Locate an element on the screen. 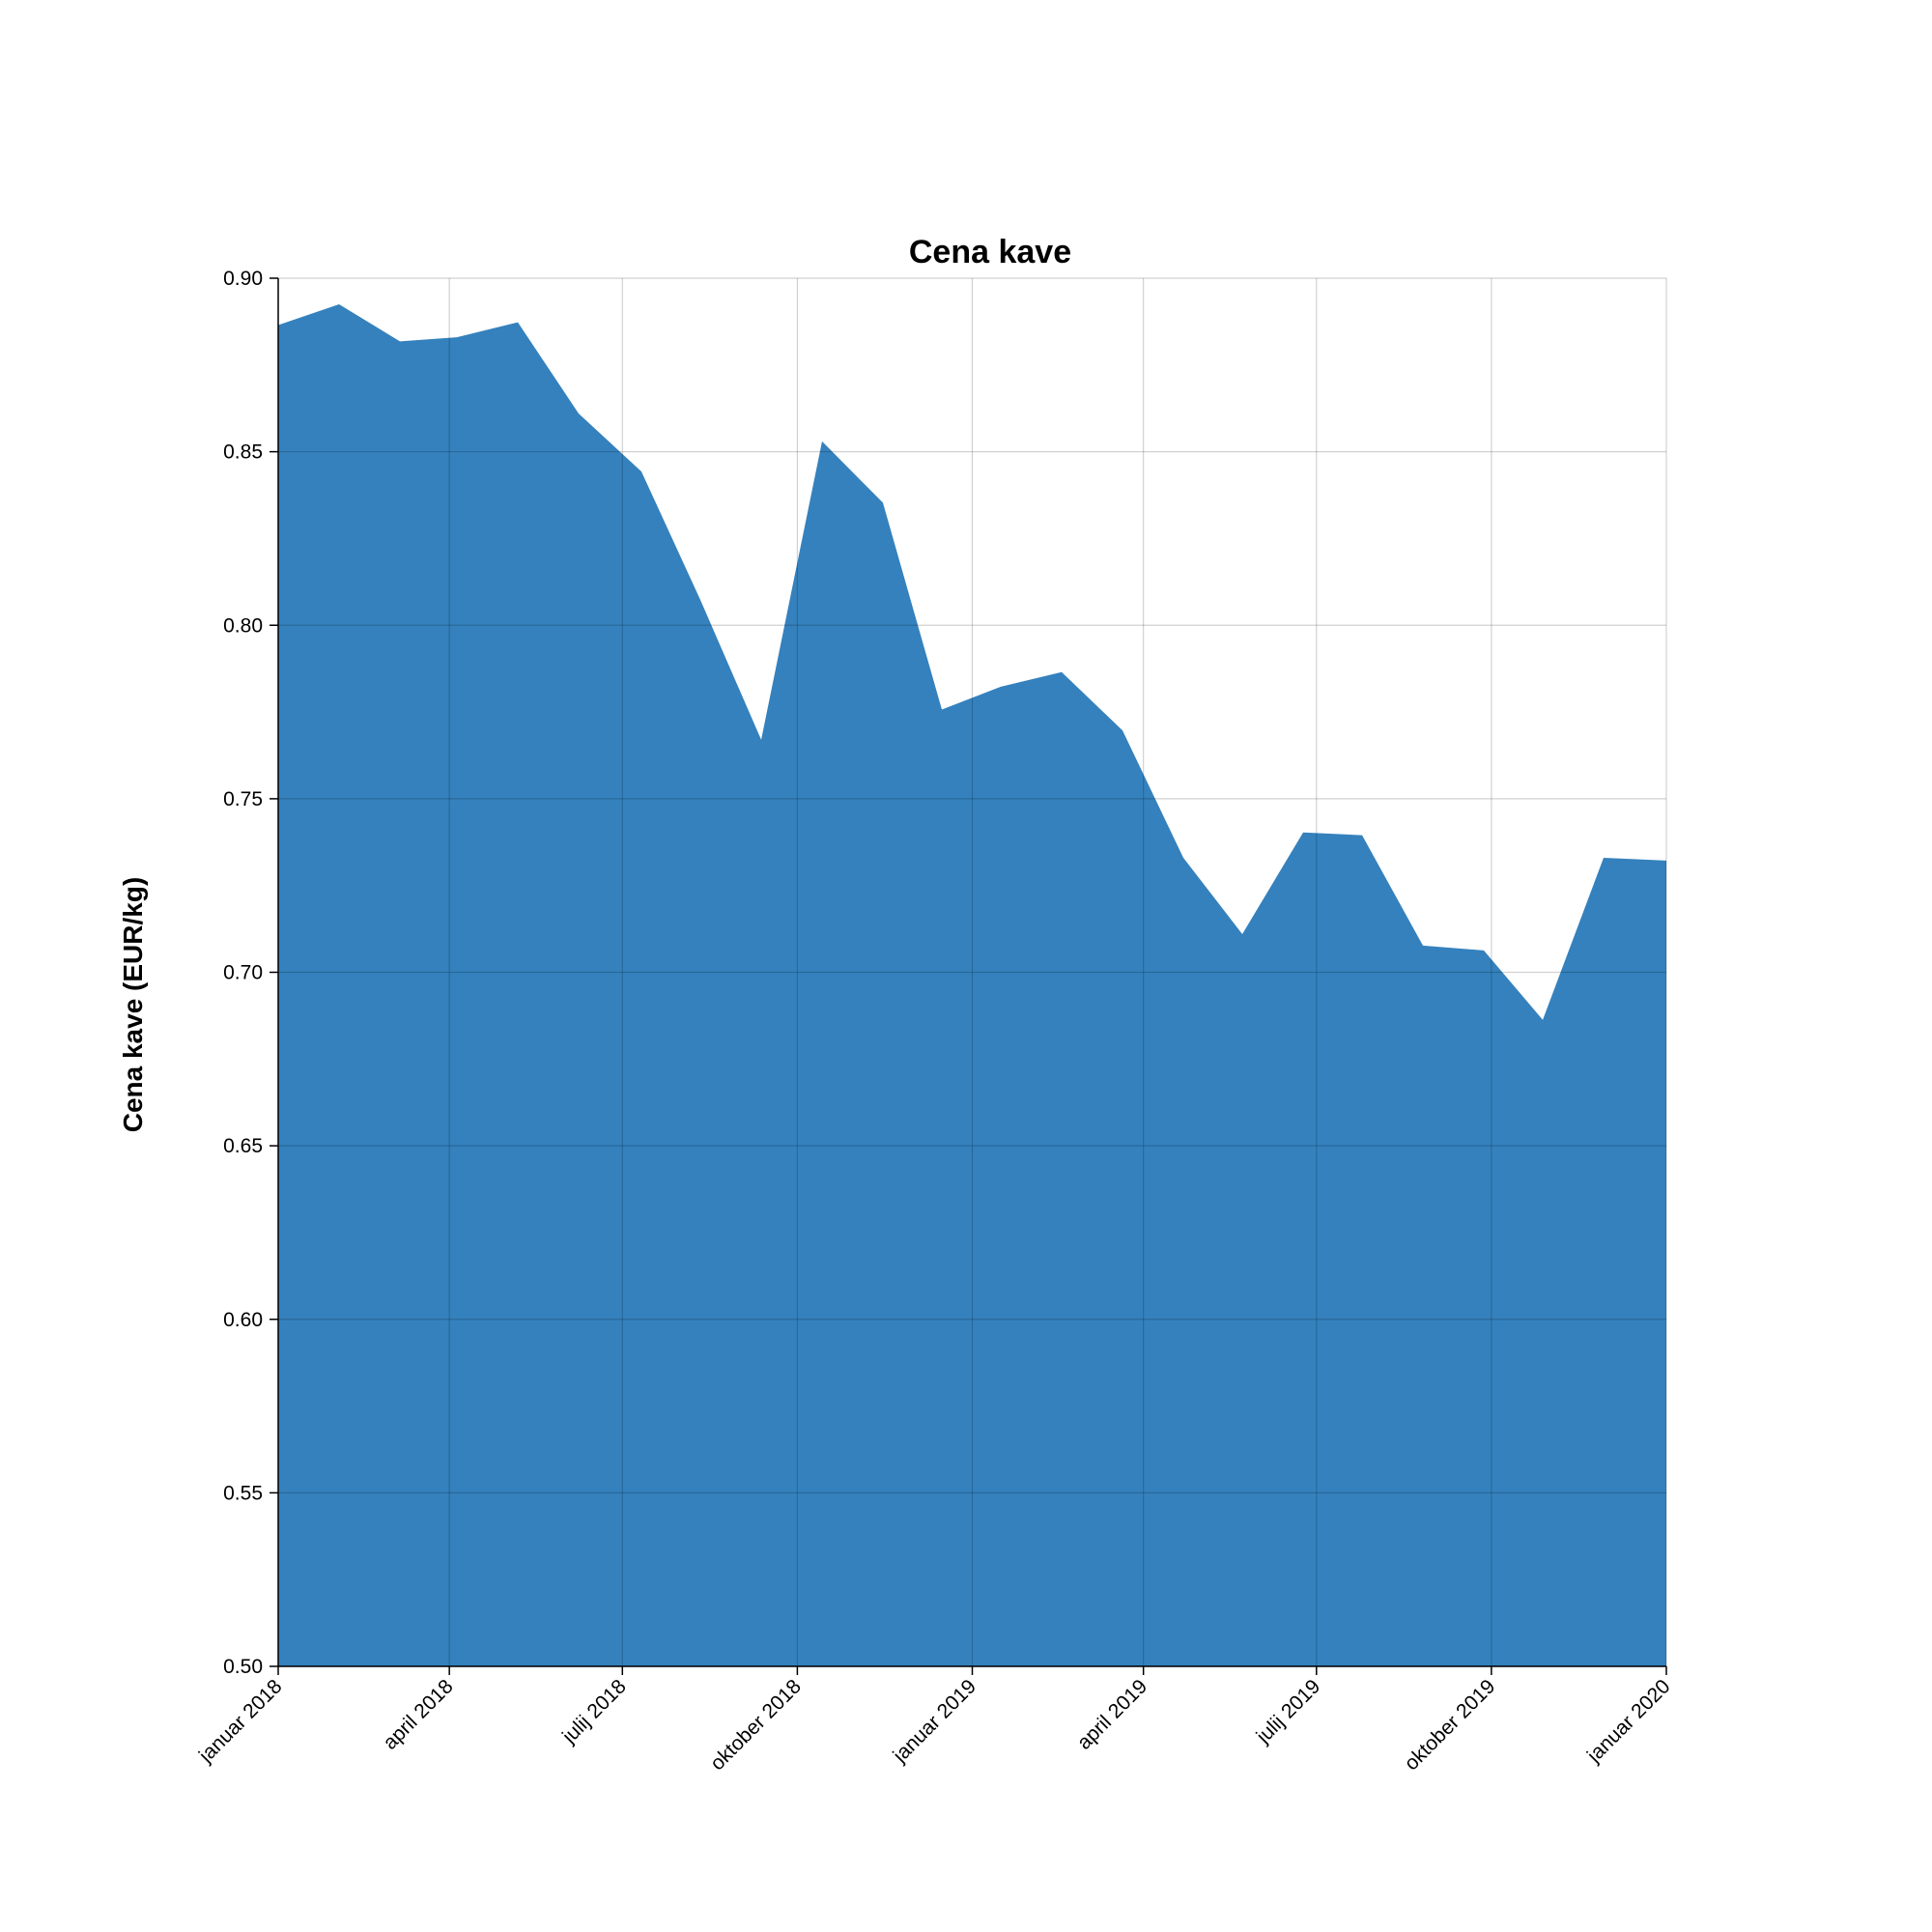 This screenshot has width=1932, height=1932. x-tick-label-8: januar 2020 is located at coordinates (1628, 1721).